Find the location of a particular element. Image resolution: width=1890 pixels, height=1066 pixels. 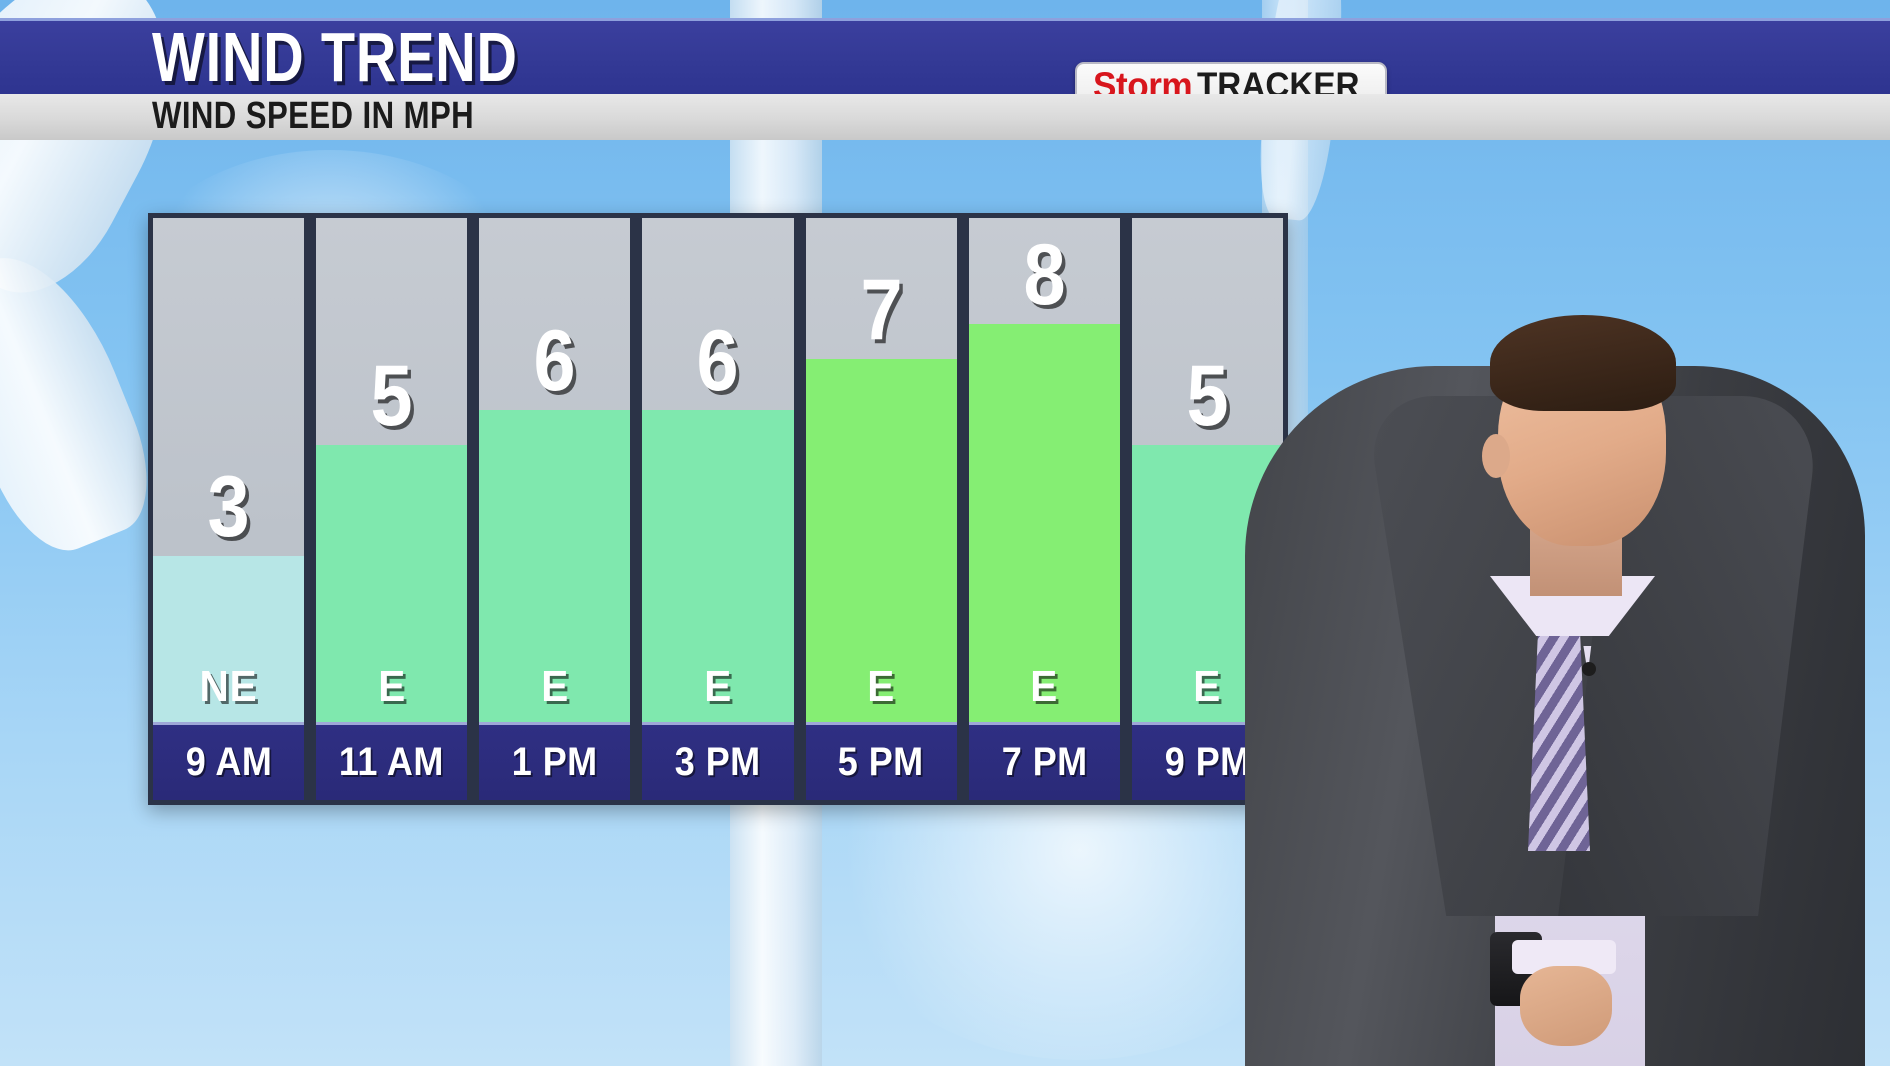

subtitle-bar: WIND SPEED IN MPH is located at coordinates (945, 117).